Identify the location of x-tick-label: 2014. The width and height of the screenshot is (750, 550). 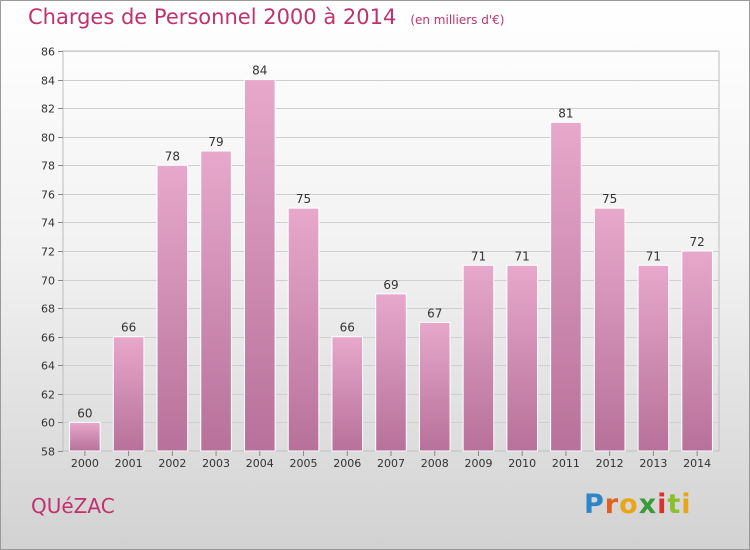
(697, 463).